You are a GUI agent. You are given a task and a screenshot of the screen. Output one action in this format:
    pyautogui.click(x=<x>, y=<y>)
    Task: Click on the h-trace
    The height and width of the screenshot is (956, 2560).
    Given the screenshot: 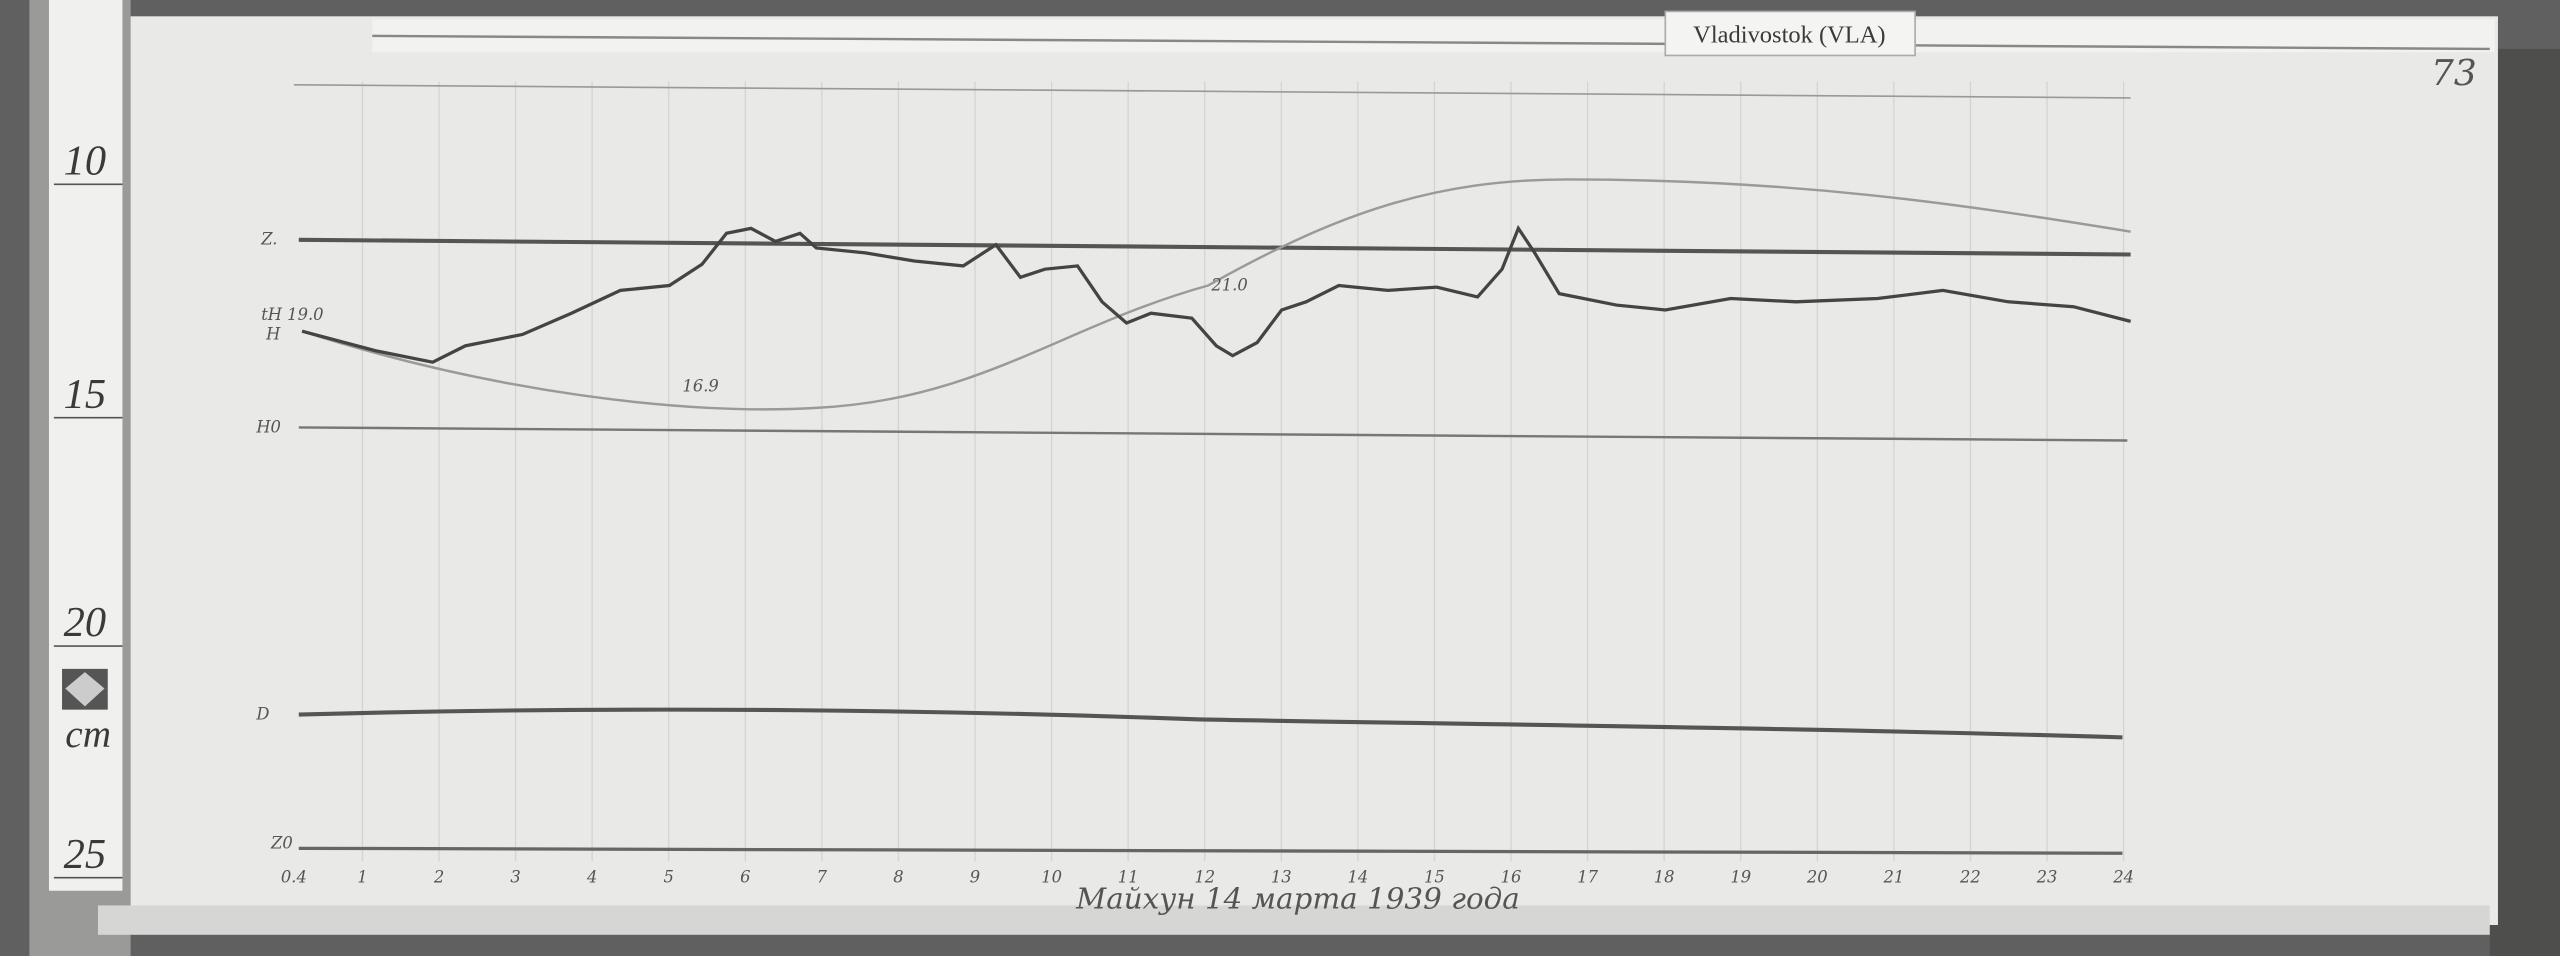 What is the action you would take?
    pyautogui.click(x=1216, y=294)
    